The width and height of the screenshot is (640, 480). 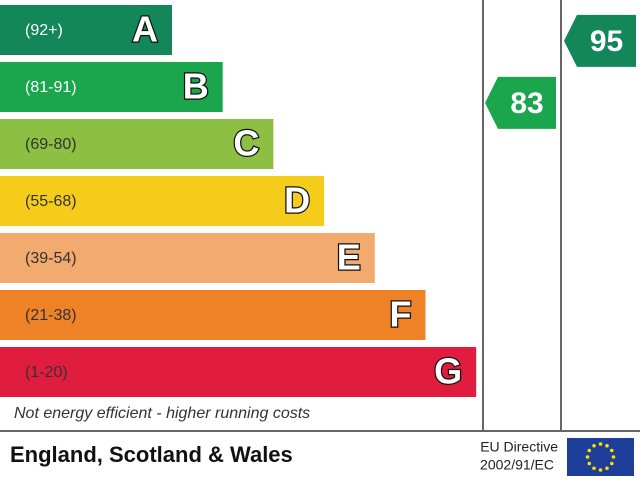 I want to click on region: England, Scotland & Wales, so click(x=151, y=454).